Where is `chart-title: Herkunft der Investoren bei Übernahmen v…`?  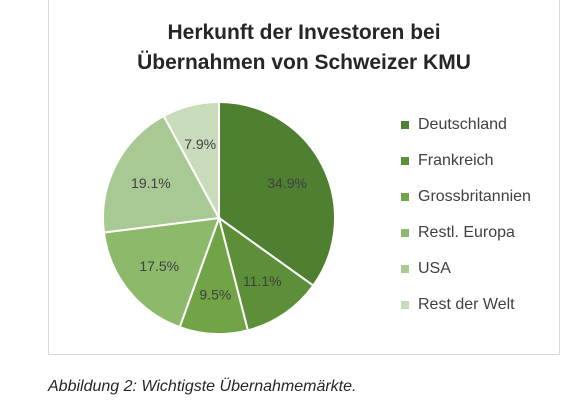 chart-title: Herkunft der Investoren bei Übernahmen v… is located at coordinates (304, 48).